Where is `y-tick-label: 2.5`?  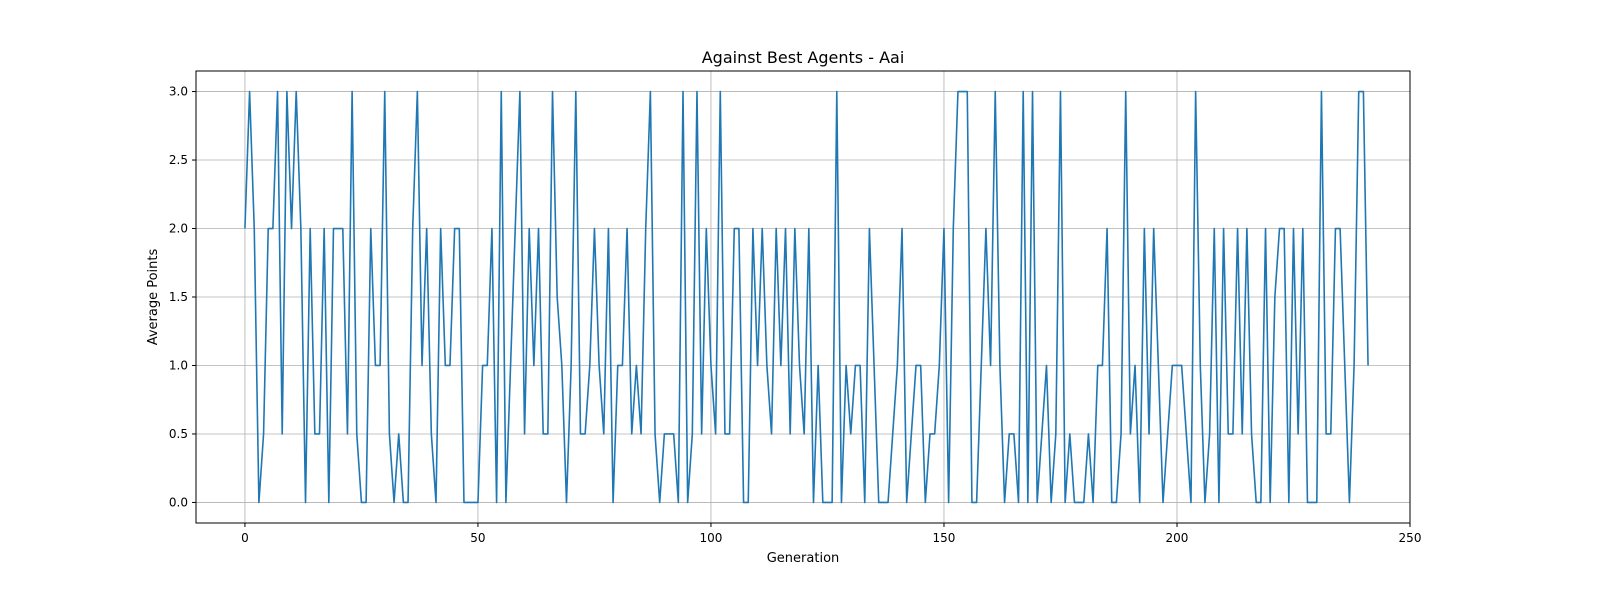 y-tick-label: 2.5 is located at coordinates (178, 160).